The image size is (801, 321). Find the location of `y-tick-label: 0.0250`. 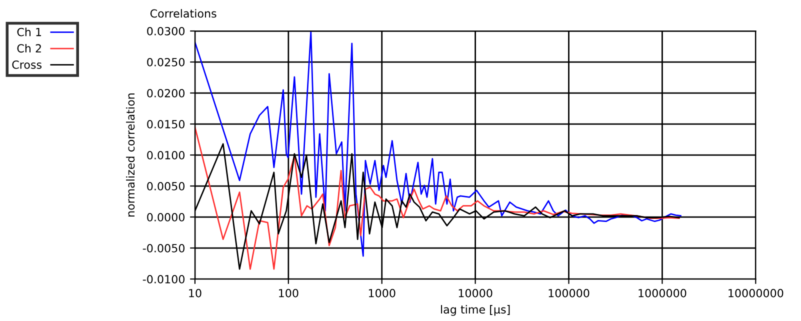

y-tick-label: 0.0250 is located at coordinates (166, 62).